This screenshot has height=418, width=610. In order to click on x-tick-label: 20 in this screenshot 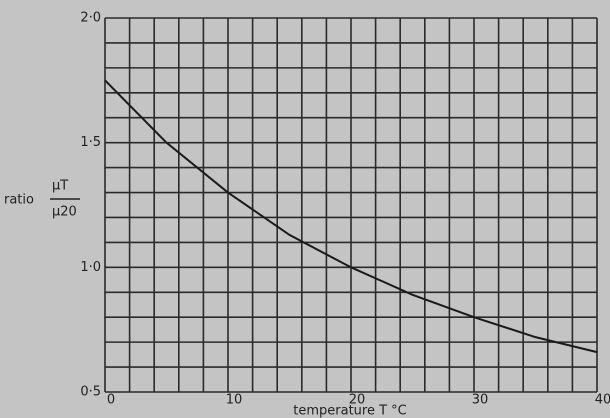, I will do `click(357, 400)`.